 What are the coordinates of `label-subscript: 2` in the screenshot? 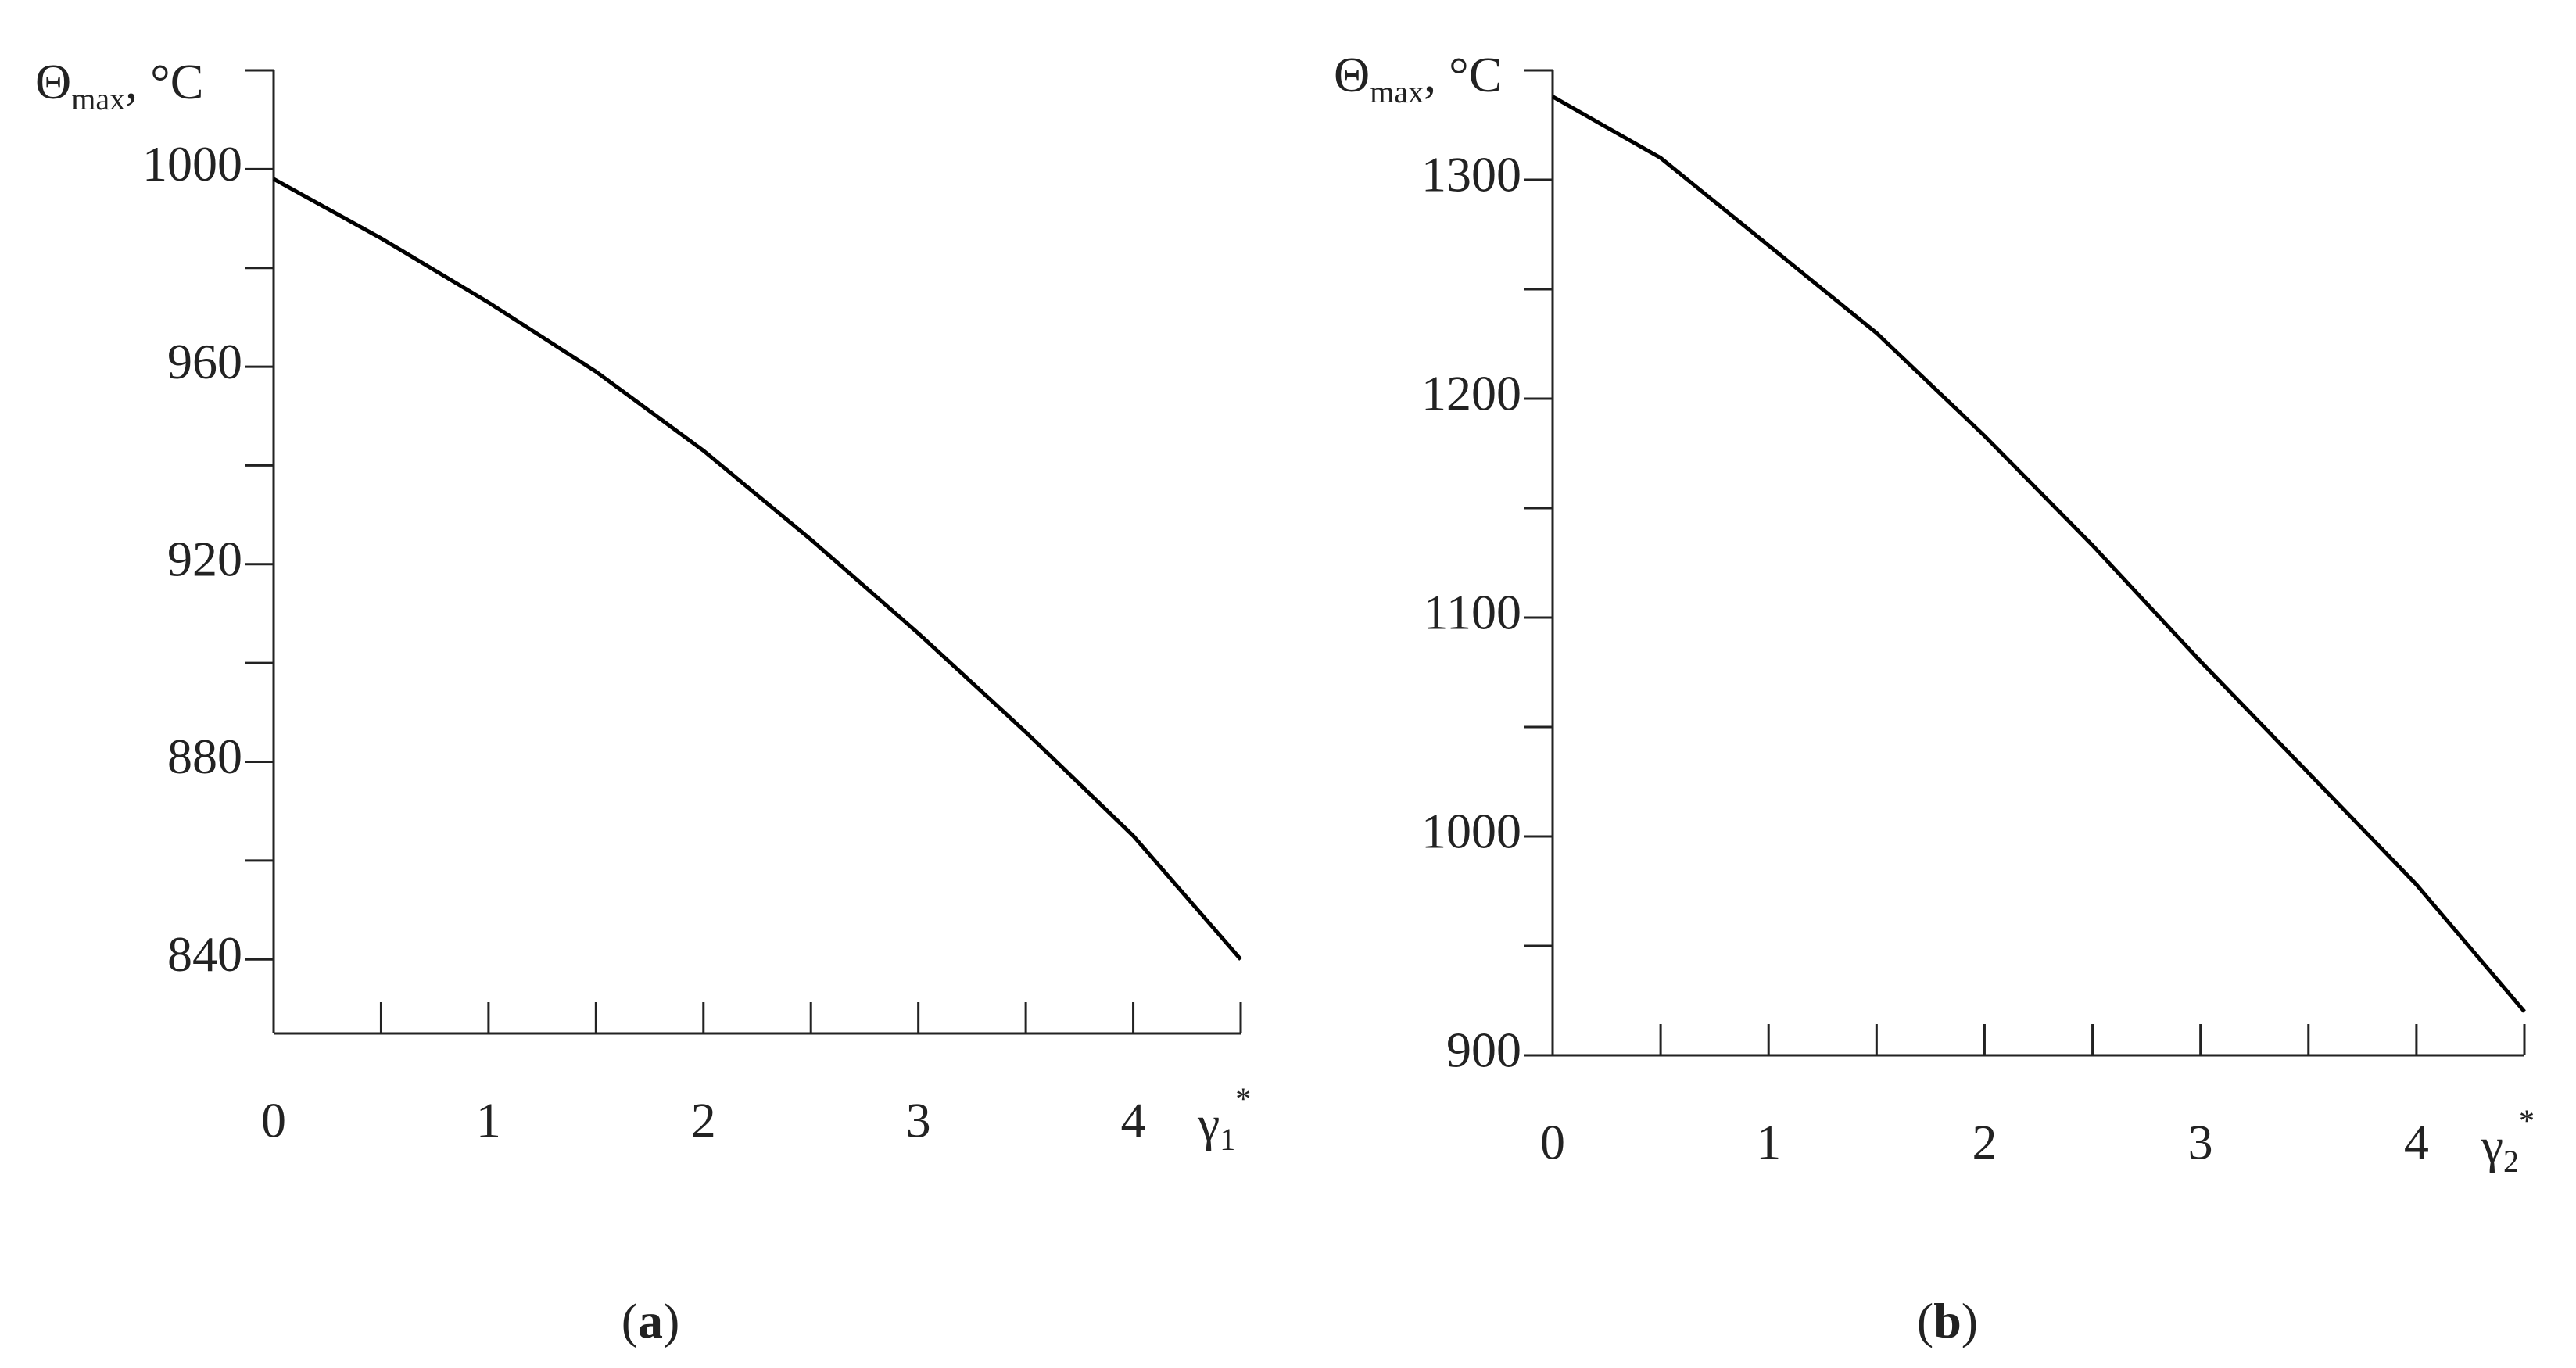 It's located at (2511, 1161).